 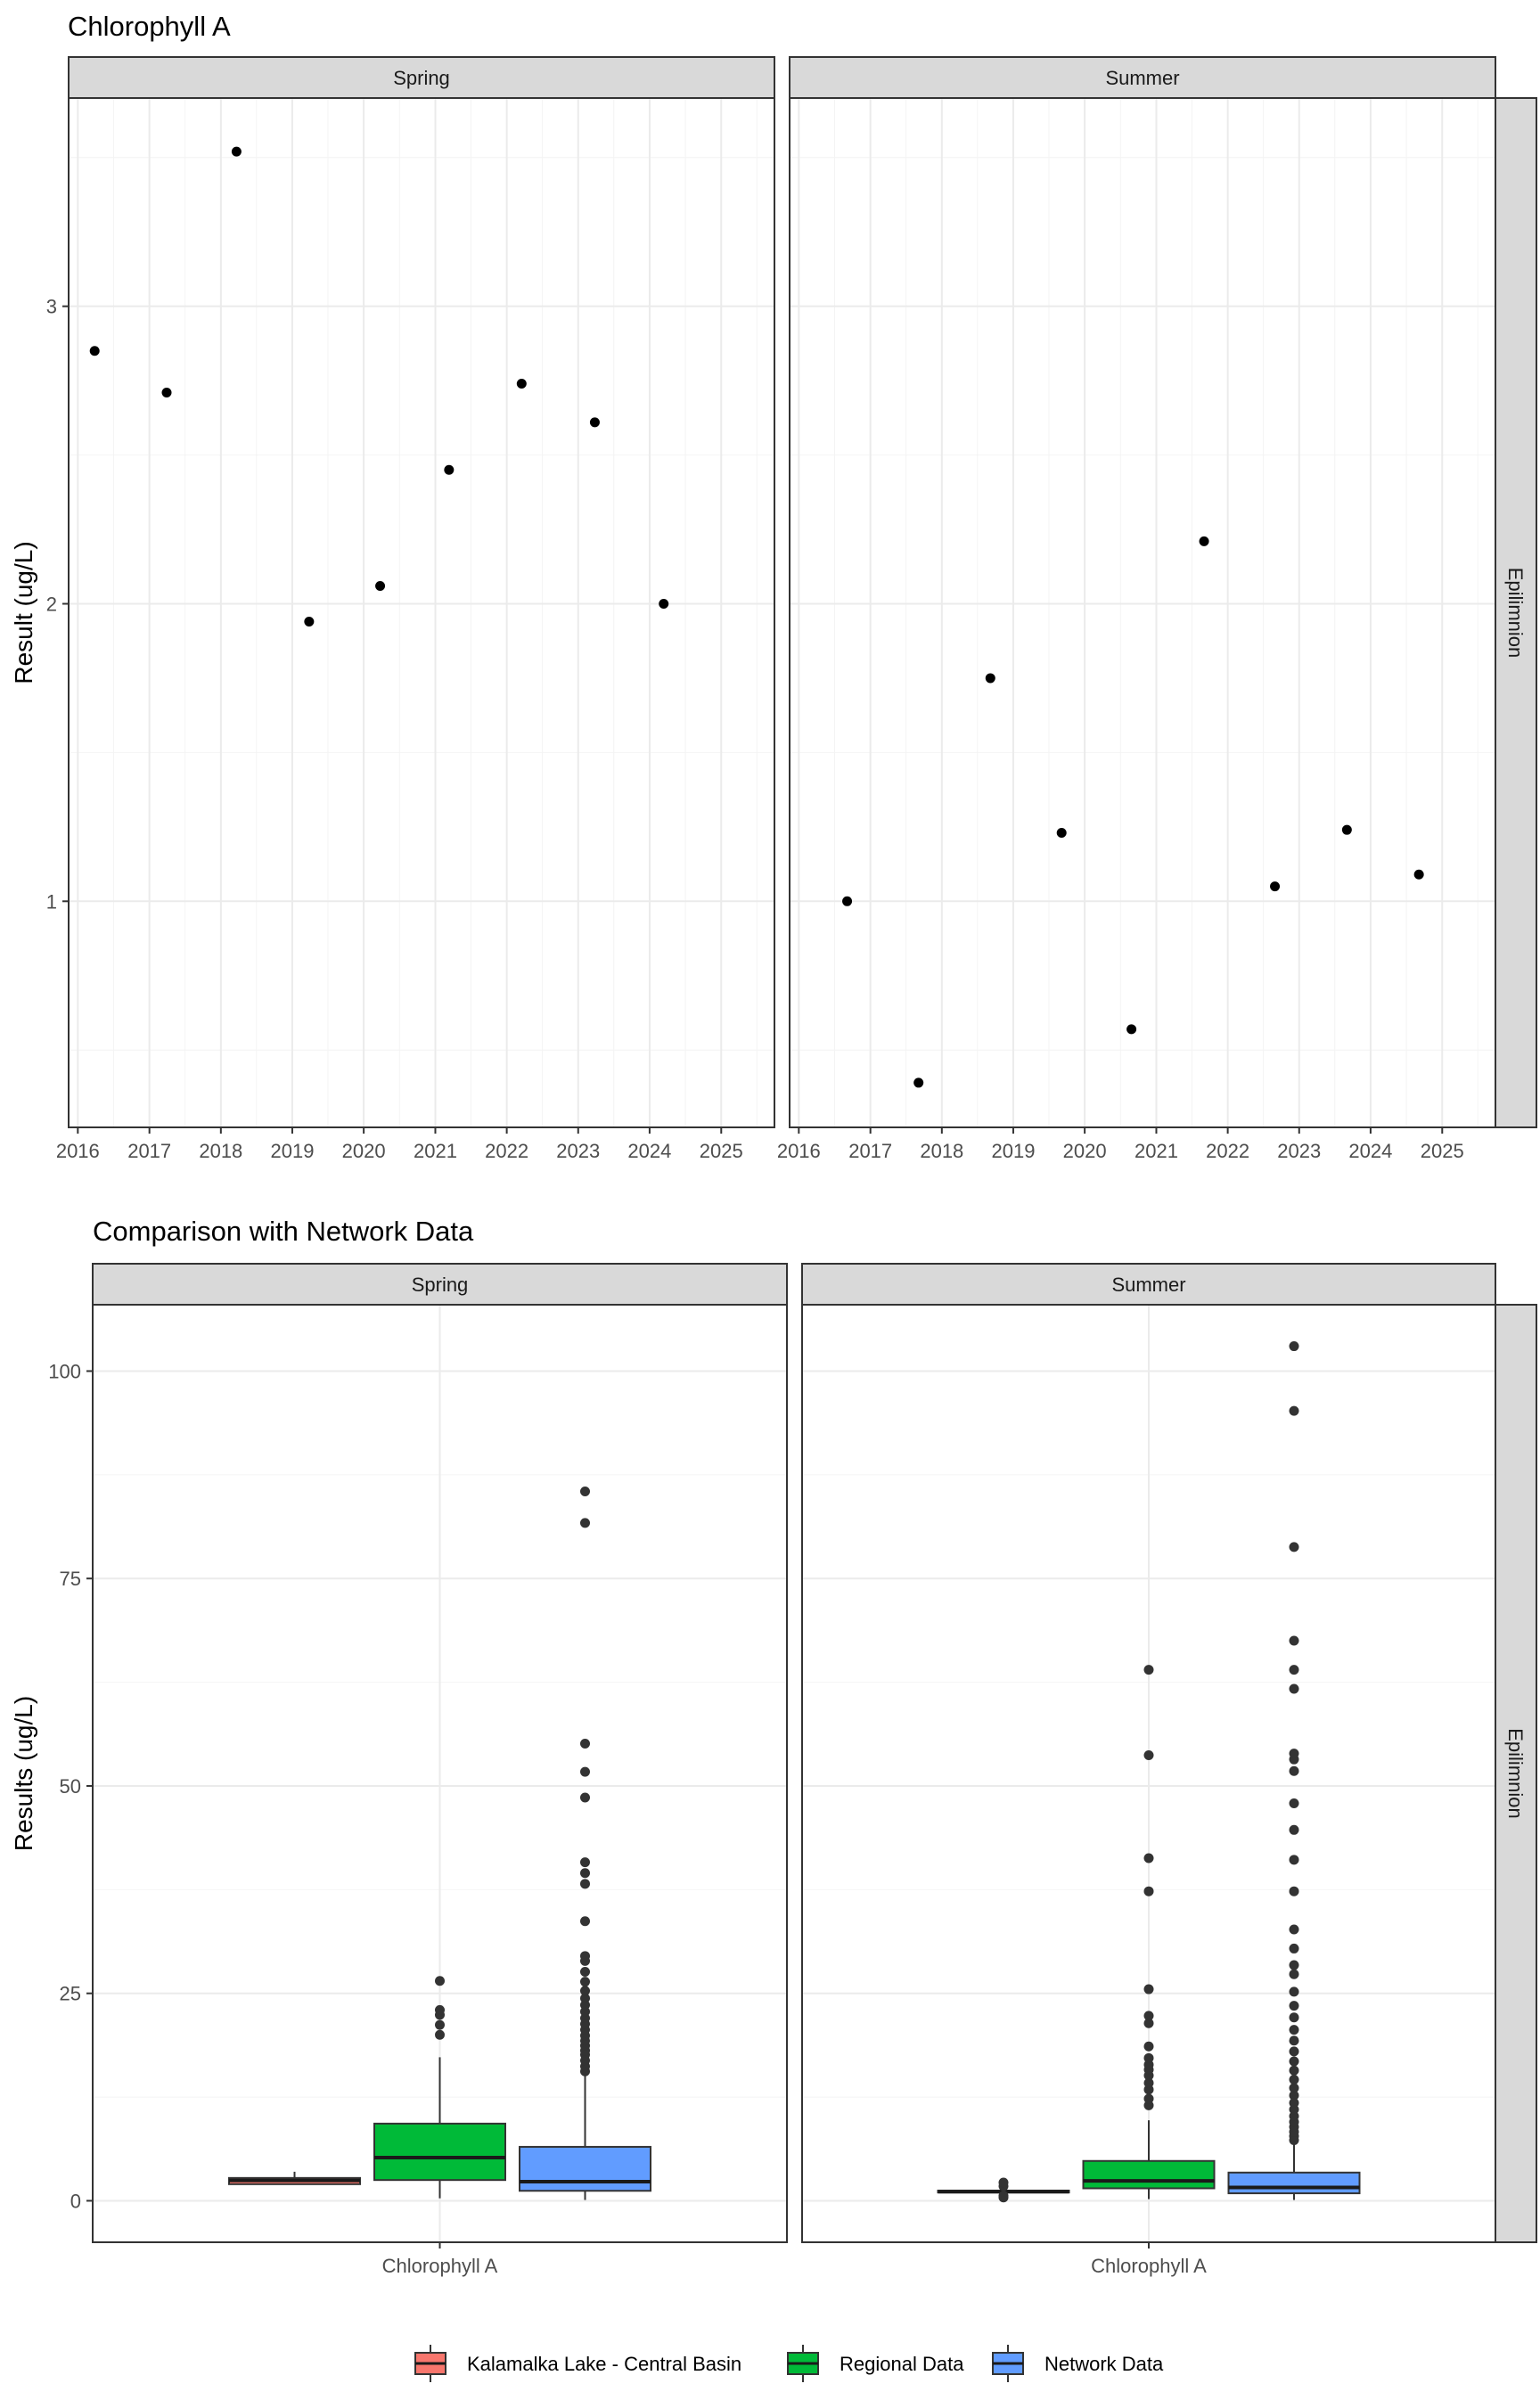 What do you see at coordinates (1003, 2190) in the screenshot?
I see `chart2-box-summer-kalamalka-lake-central-basin` at bounding box center [1003, 2190].